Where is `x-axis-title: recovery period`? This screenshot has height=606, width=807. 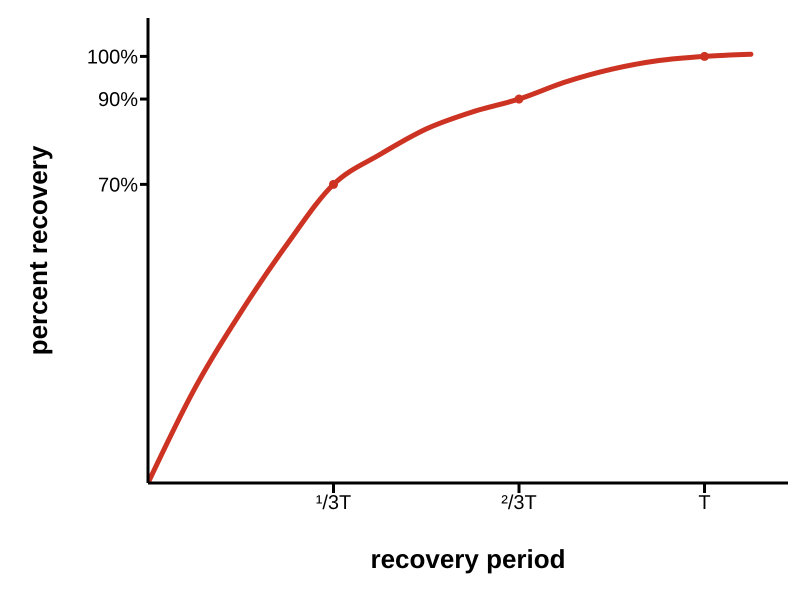 x-axis-title: recovery period is located at coordinates (468, 559).